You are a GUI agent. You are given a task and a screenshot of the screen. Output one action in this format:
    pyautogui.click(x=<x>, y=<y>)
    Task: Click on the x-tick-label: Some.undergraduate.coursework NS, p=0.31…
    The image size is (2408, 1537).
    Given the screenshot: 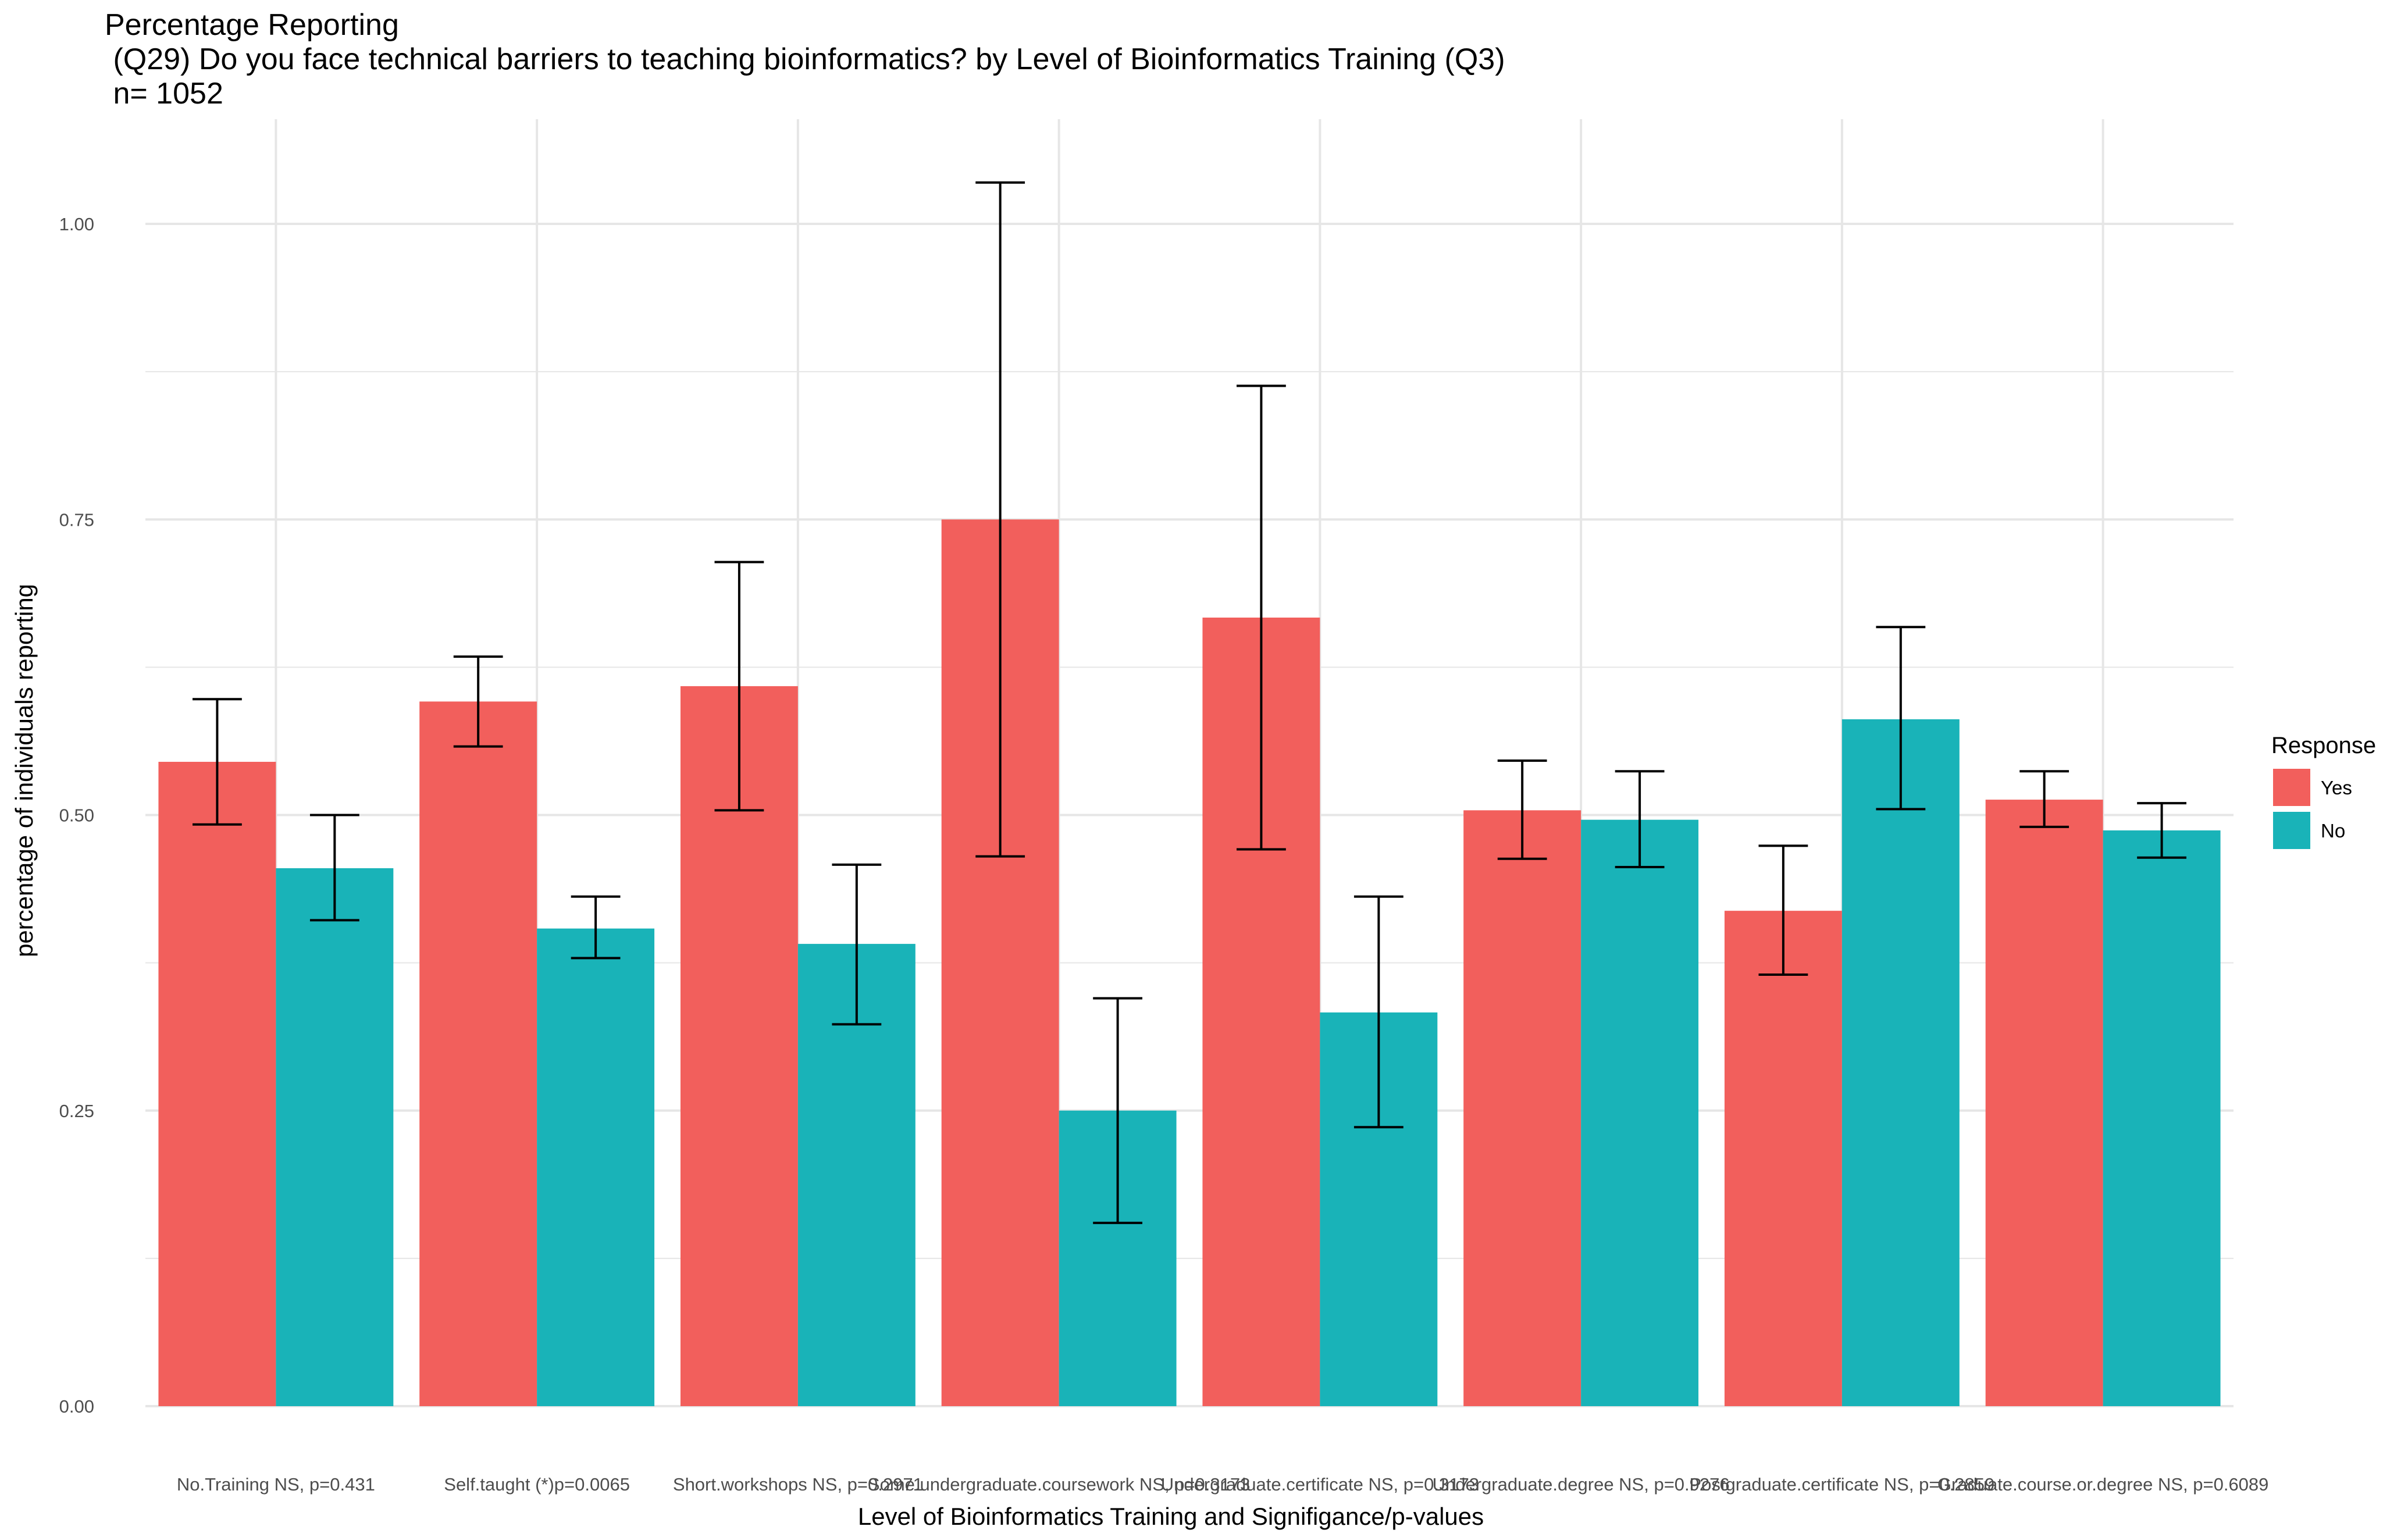 What is the action you would take?
    pyautogui.click(x=1059, y=1484)
    